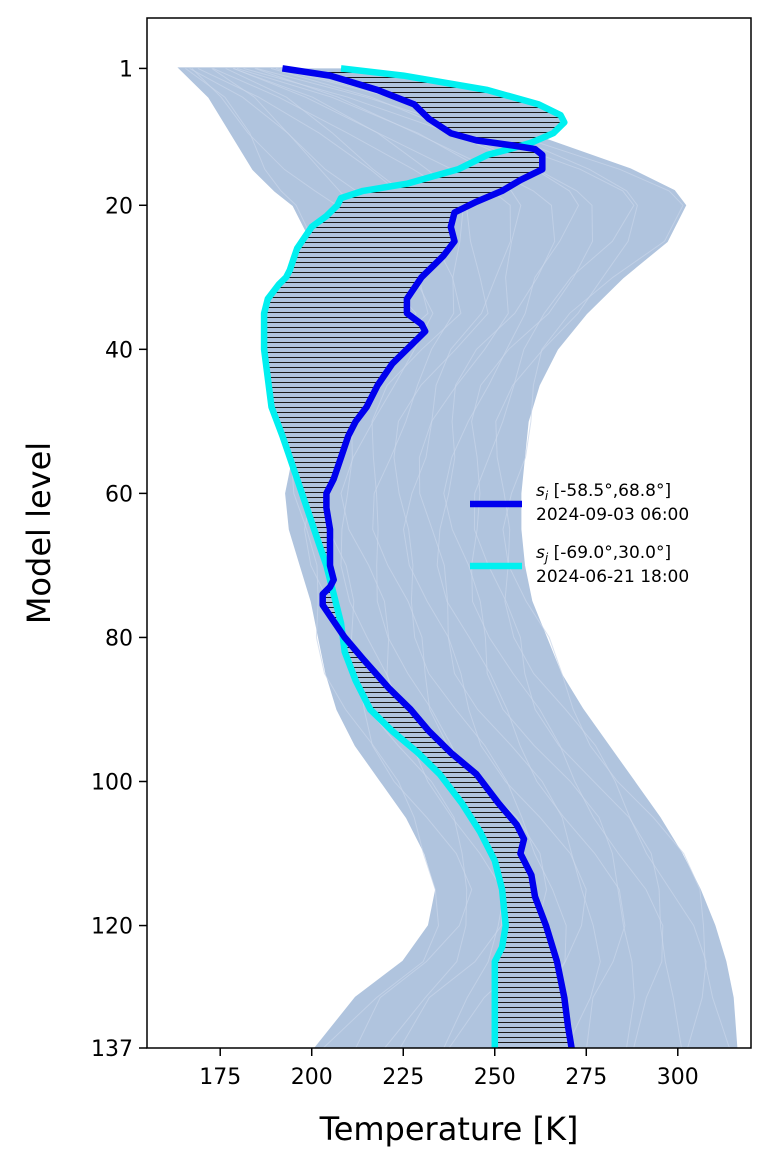 This screenshot has width=771, height=1168. I want to click on y-tick-label: 100, so click(112, 782).